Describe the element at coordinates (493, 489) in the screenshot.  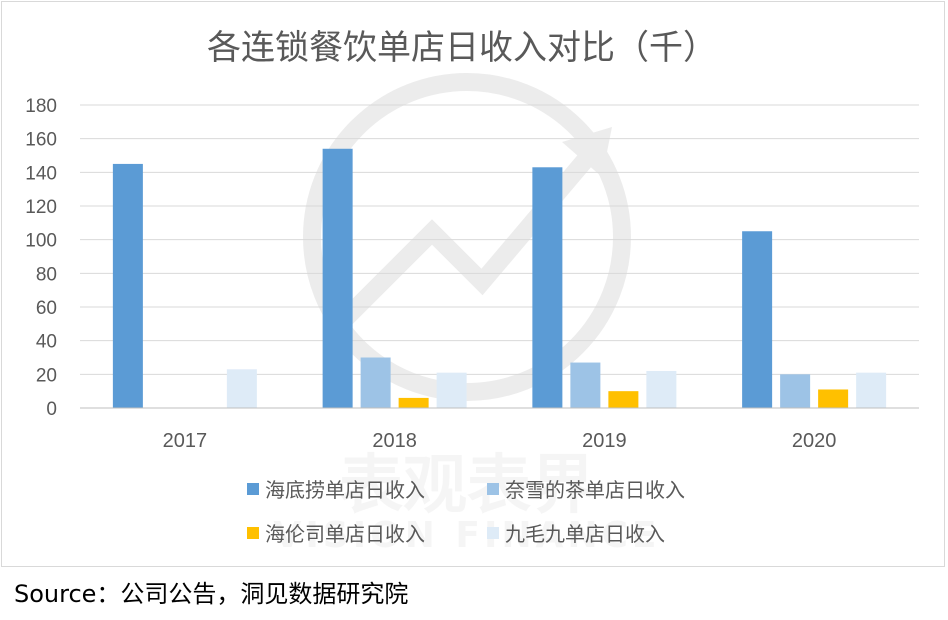
I see `legend-swatch-naixue` at that location.